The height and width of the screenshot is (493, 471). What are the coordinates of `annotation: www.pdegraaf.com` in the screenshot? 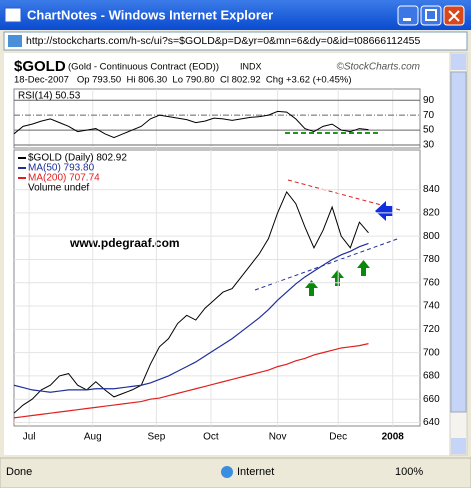 It's located at (124, 243).